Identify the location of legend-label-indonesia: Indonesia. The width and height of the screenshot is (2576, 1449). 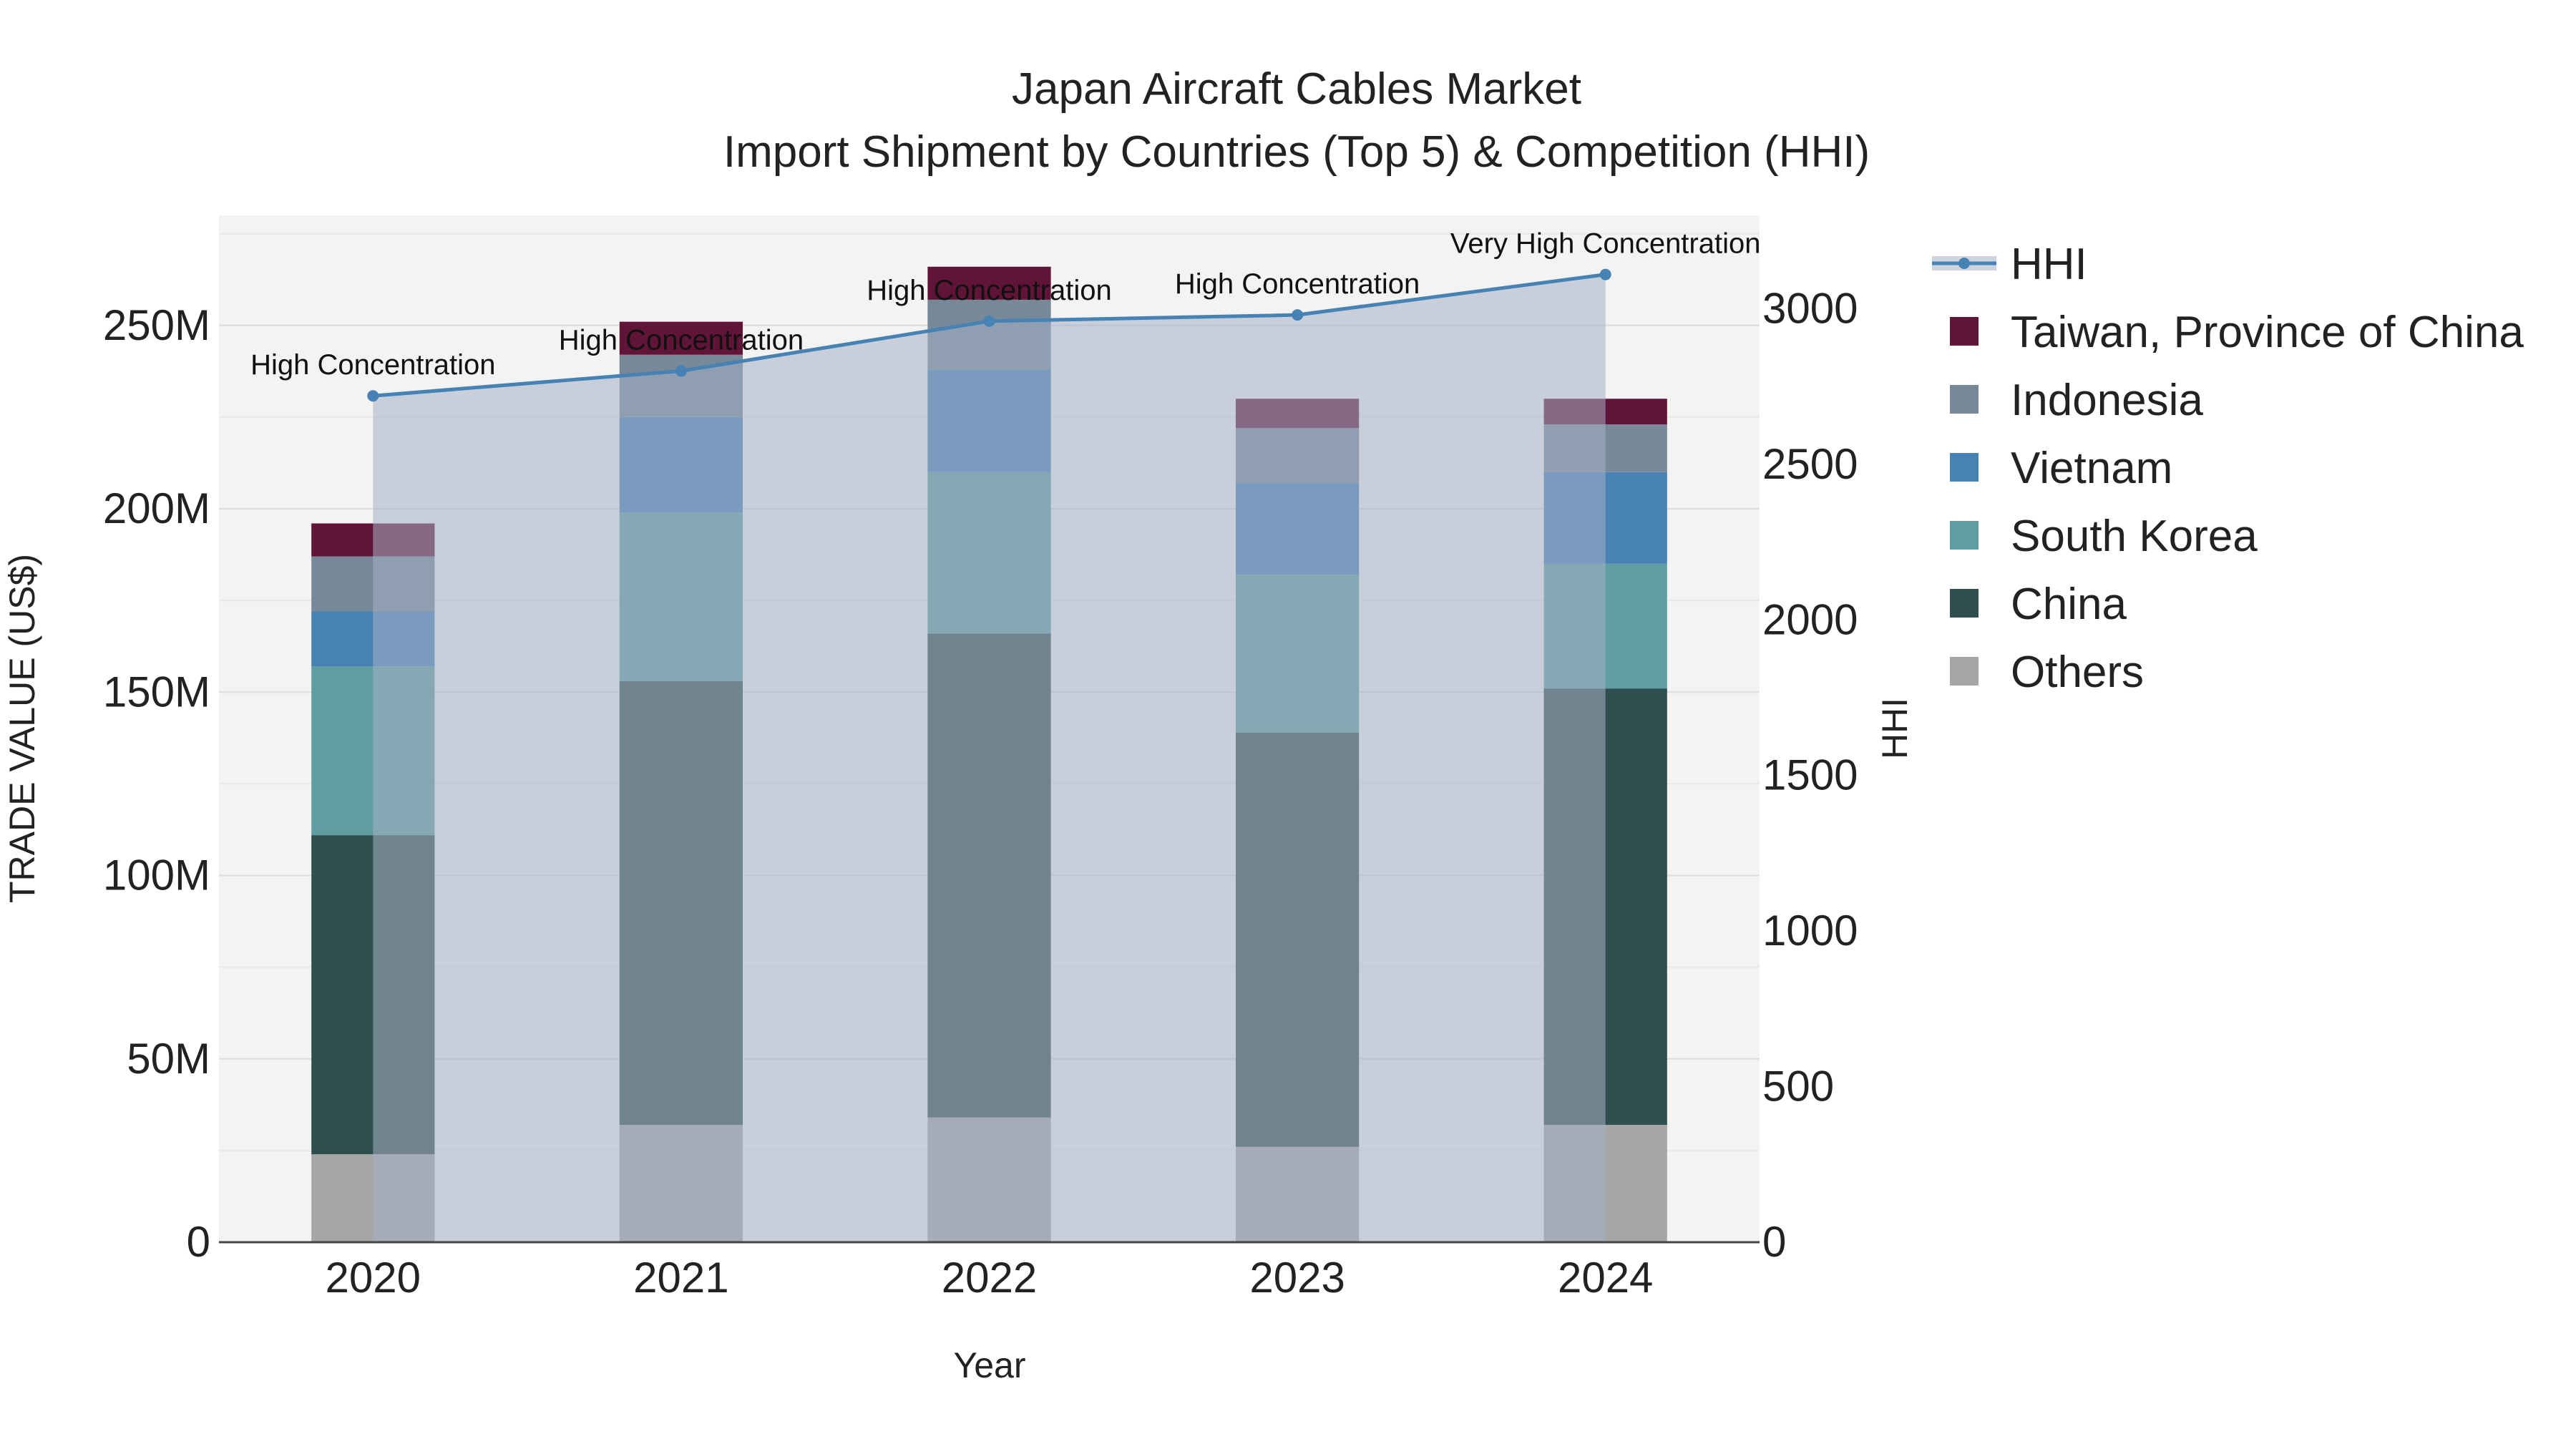
(2107, 400).